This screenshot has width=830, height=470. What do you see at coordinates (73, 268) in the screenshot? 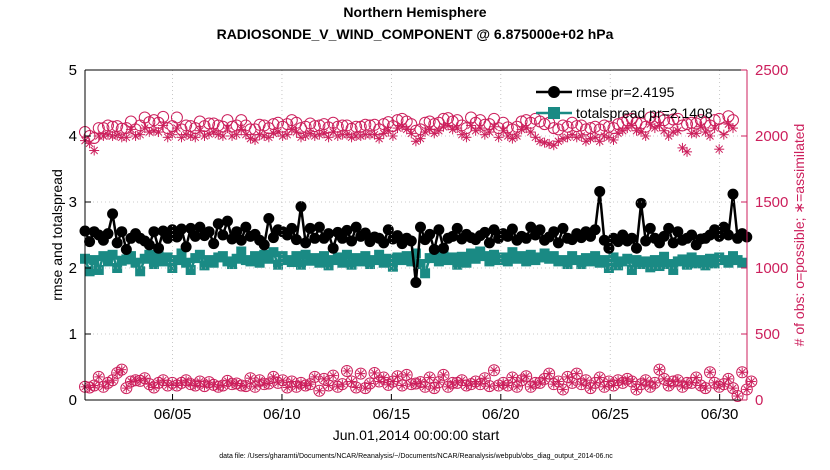
I see `y-left-tick-label: 2` at bounding box center [73, 268].